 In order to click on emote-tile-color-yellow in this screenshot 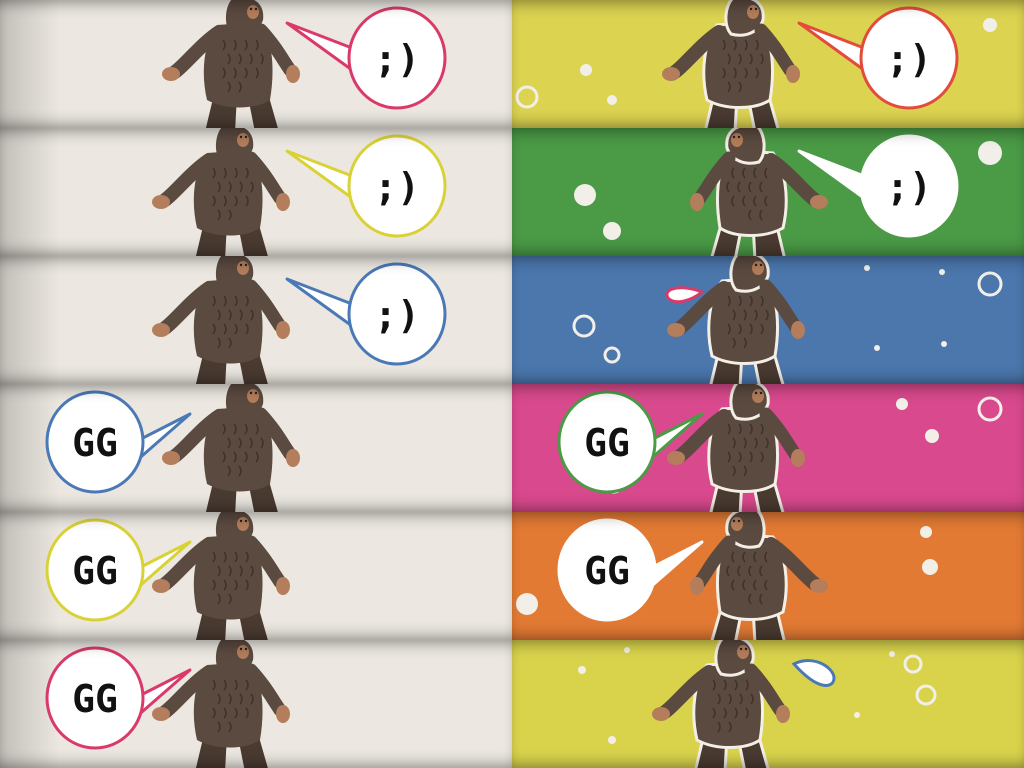, I will do `click(768, 704)`.